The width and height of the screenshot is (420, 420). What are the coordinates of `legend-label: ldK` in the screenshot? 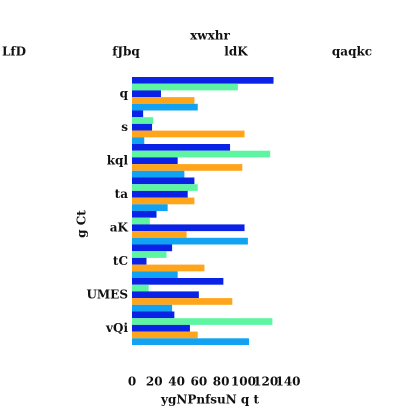 It's located at (236, 52).